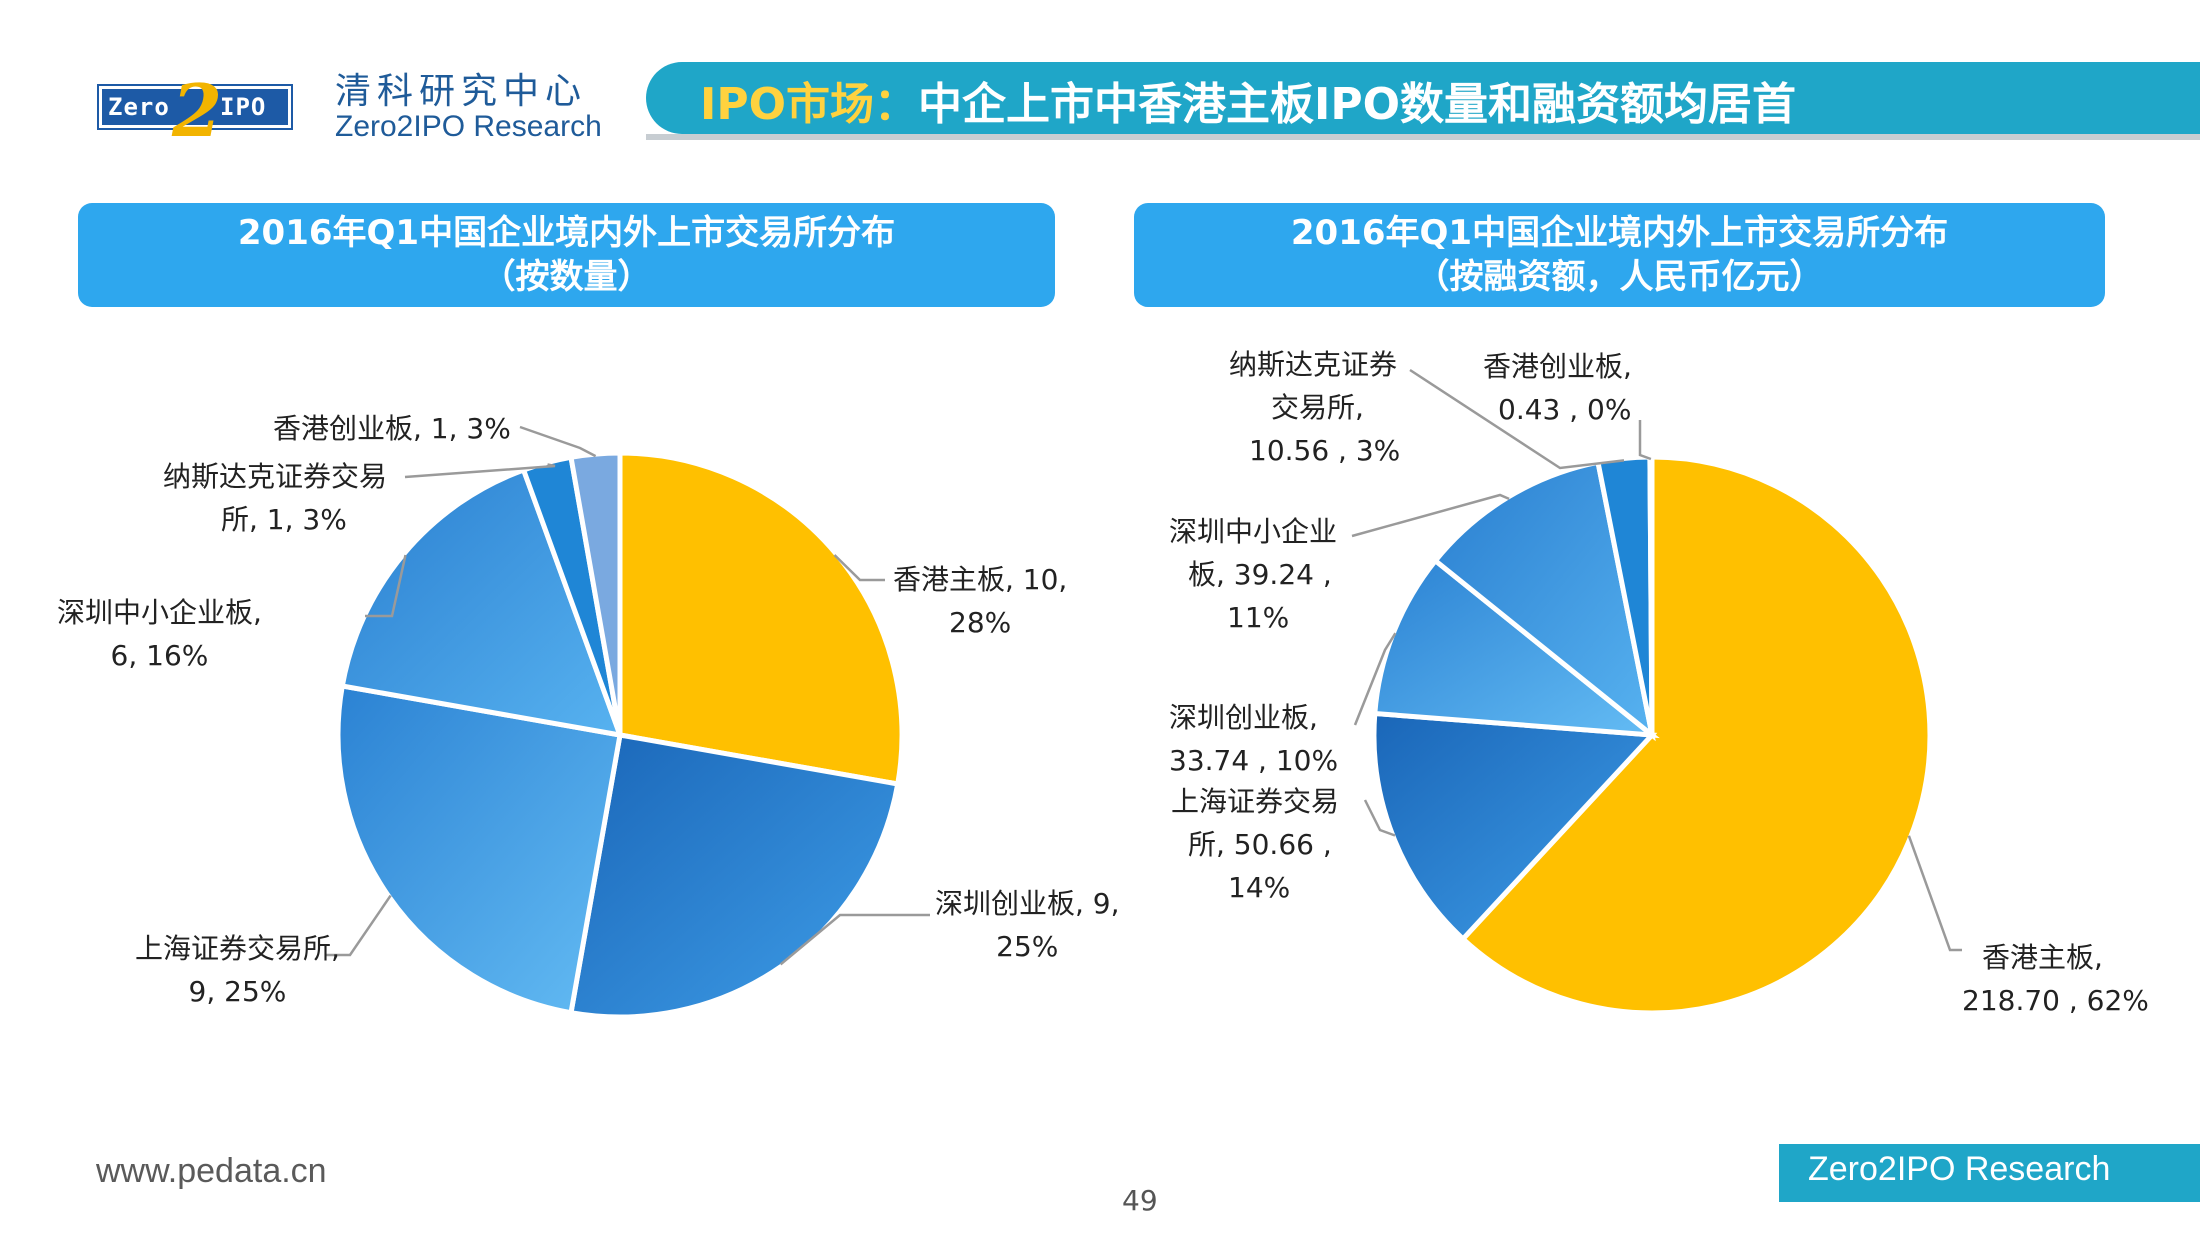 The width and height of the screenshot is (2200, 1238). Describe the element at coordinates (980, 622) in the screenshot. I see `chart-1-label-hk-main-line2: 28%` at that location.